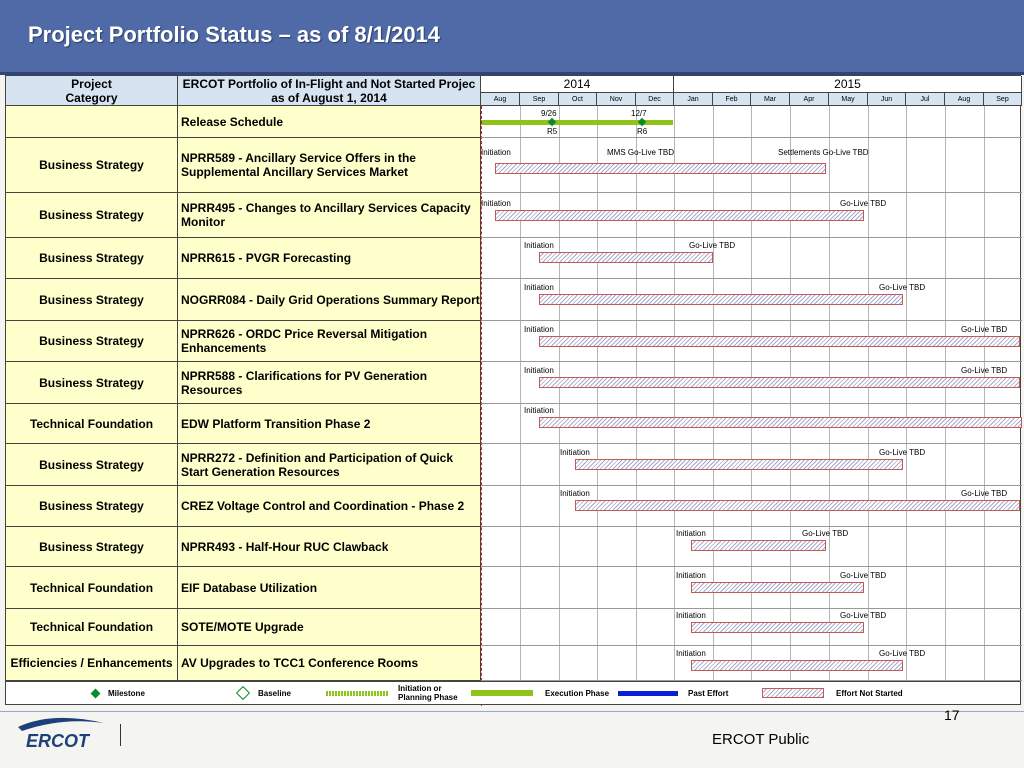 This screenshot has height=768, width=1024. I want to click on month-label: Jul, so click(925, 99).